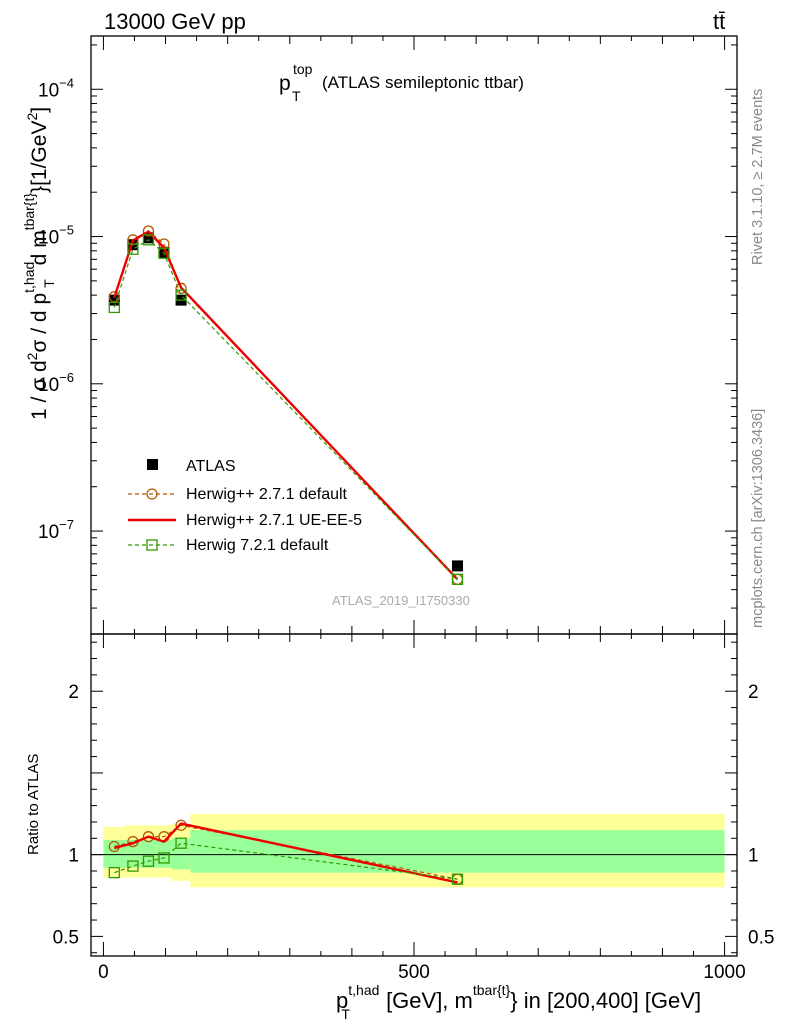  Describe the element at coordinates (56, 236) in the screenshot. I see `main-y-tick-label: 10⁻⁵` at that location.